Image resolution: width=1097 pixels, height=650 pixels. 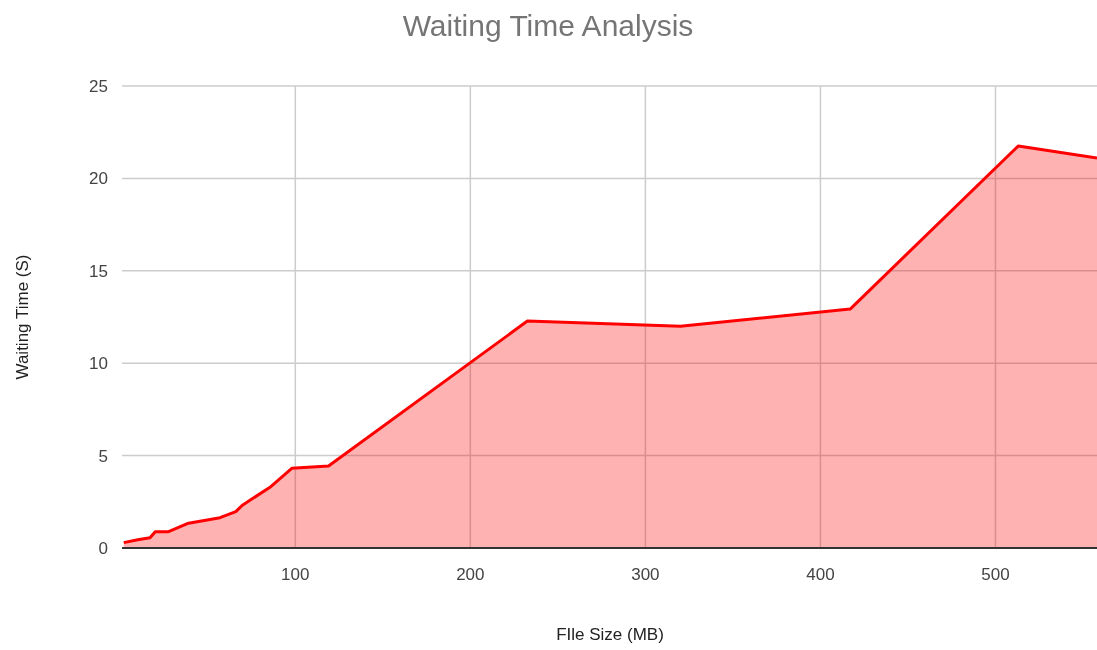 What do you see at coordinates (22, 317) in the screenshot?
I see `y-axis-title: Waiting Time (S)` at bounding box center [22, 317].